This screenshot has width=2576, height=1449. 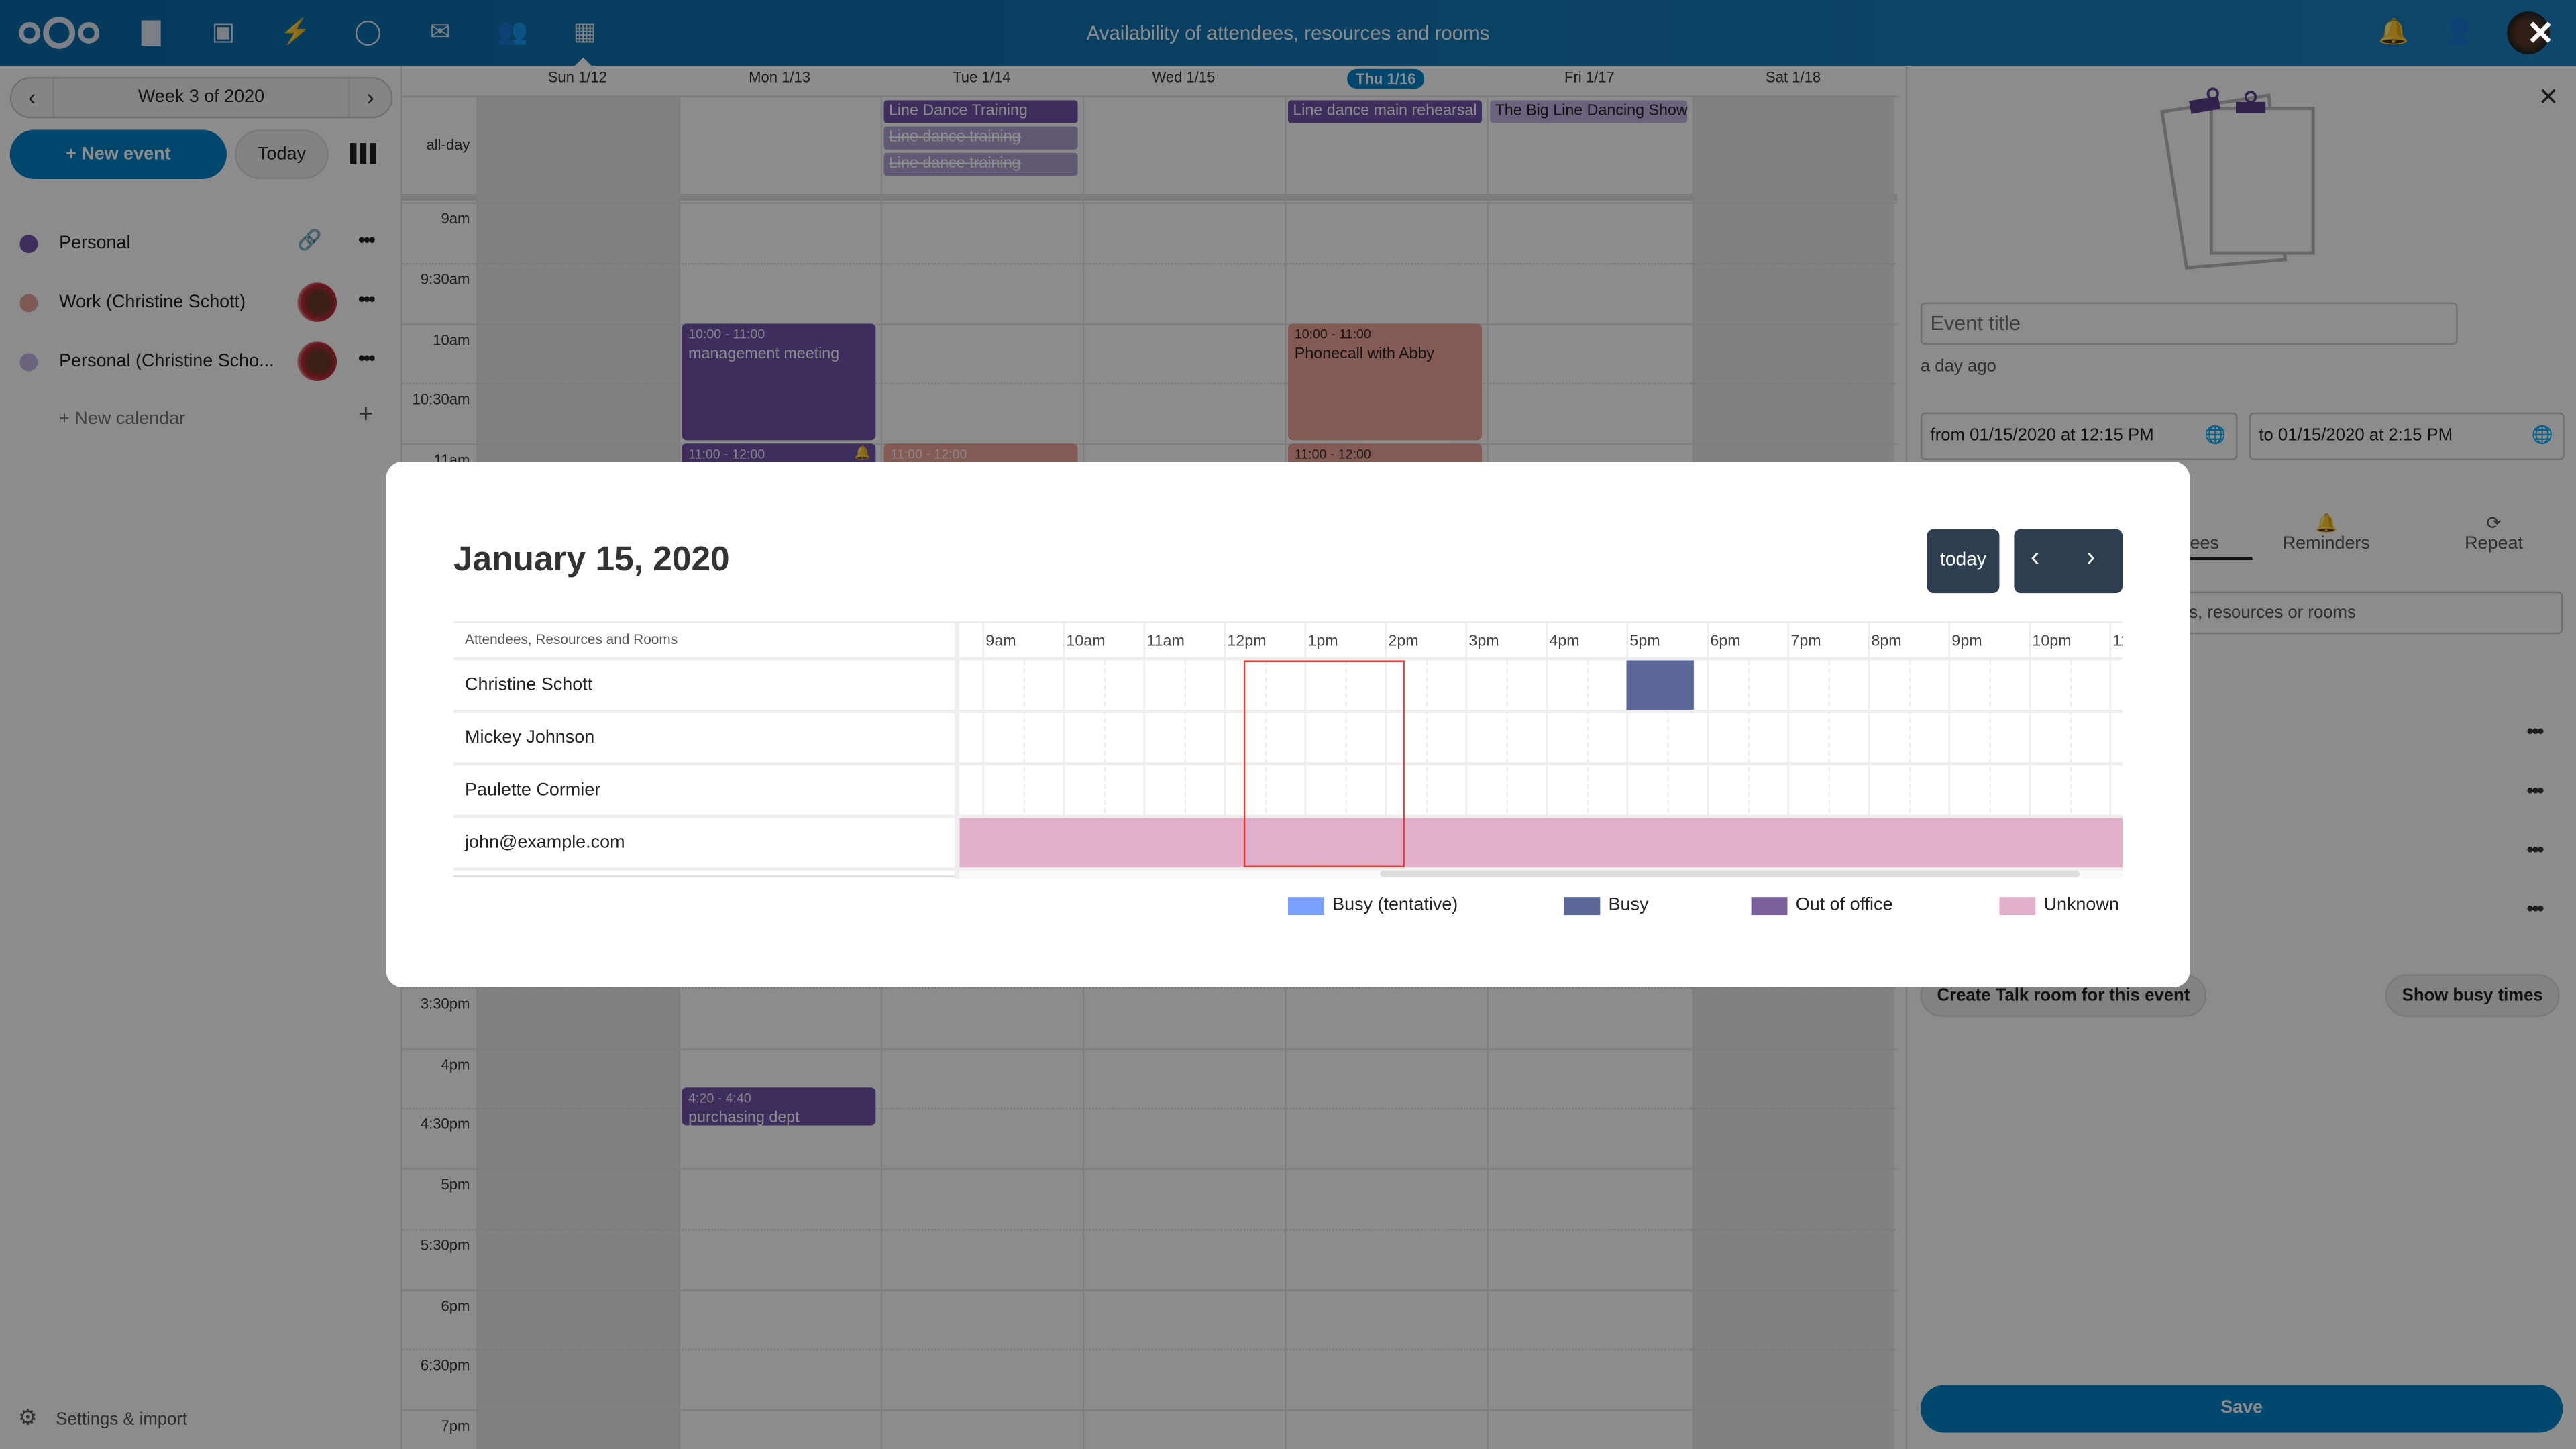 I want to click on day-header: Sat 1/18, so click(x=1793, y=77).